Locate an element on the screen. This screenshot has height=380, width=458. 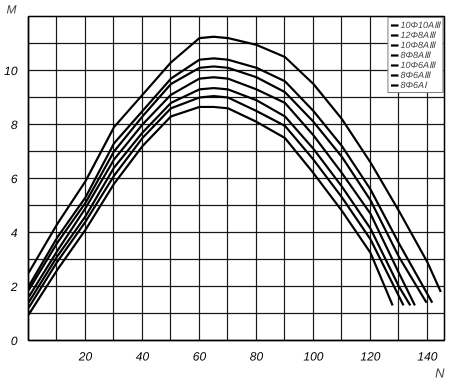
y-tick-label: 8 is located at coordinates (14, 125).